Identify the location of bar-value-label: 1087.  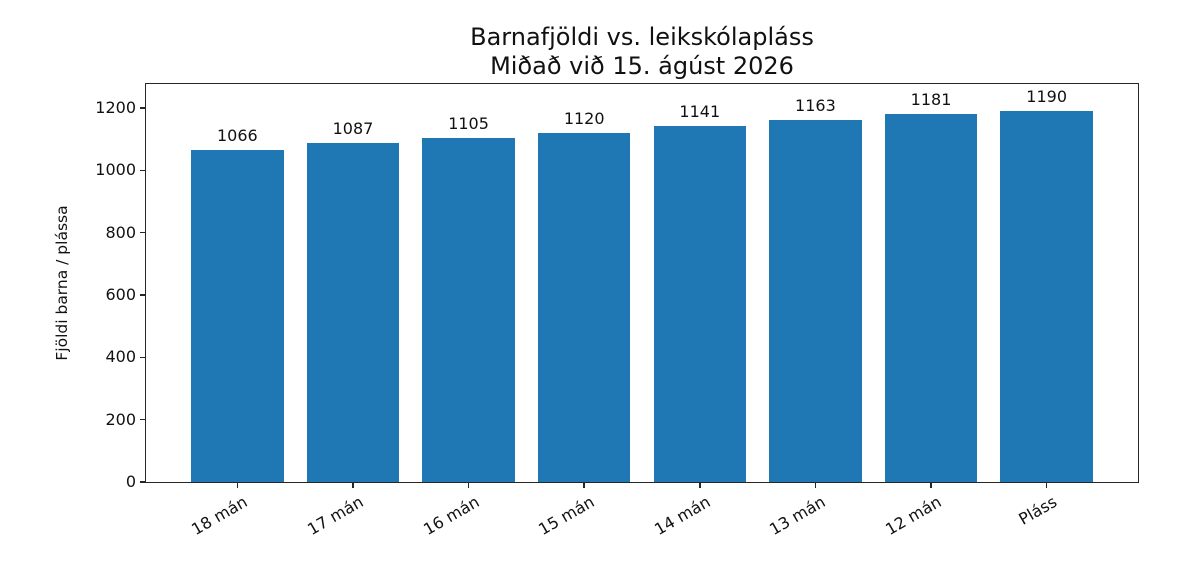
(353, 129).